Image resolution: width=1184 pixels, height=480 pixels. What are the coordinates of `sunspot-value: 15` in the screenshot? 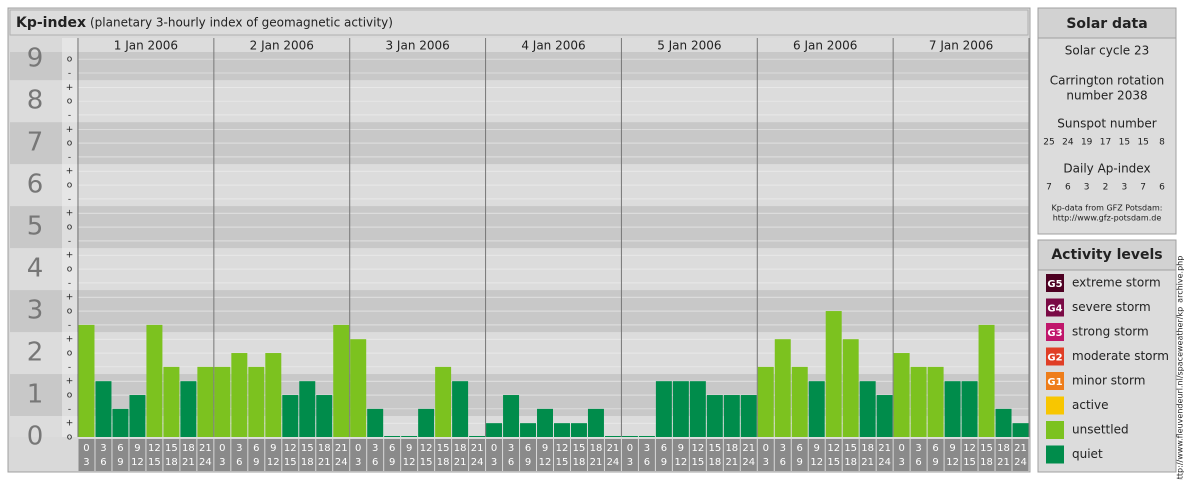 It's located at (1142, 143).